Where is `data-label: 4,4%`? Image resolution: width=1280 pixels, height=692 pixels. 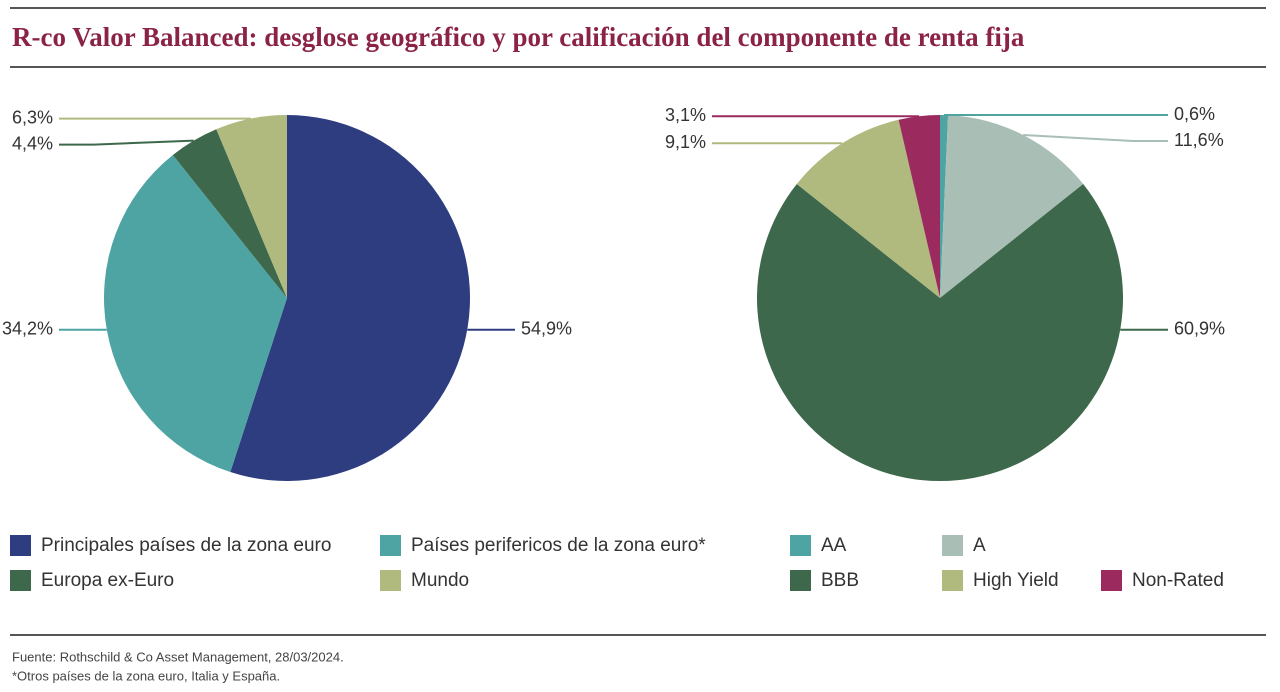
data-label: 4,4% is located at coordinates (32, 143).